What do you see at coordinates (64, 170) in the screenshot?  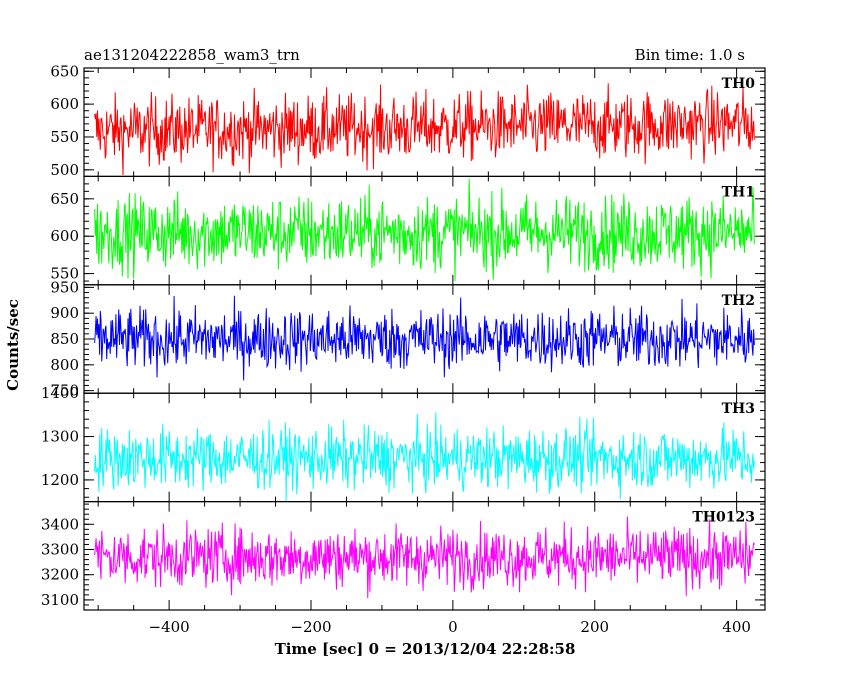 I see `y-tick-label: 500` at bounding box center [64, 170].